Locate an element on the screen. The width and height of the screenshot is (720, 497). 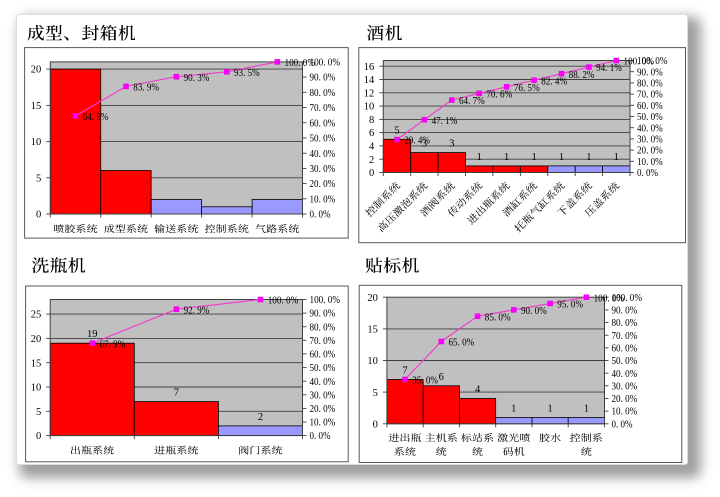
svg-text: 95. 0% is located at coordinates (570, 305).